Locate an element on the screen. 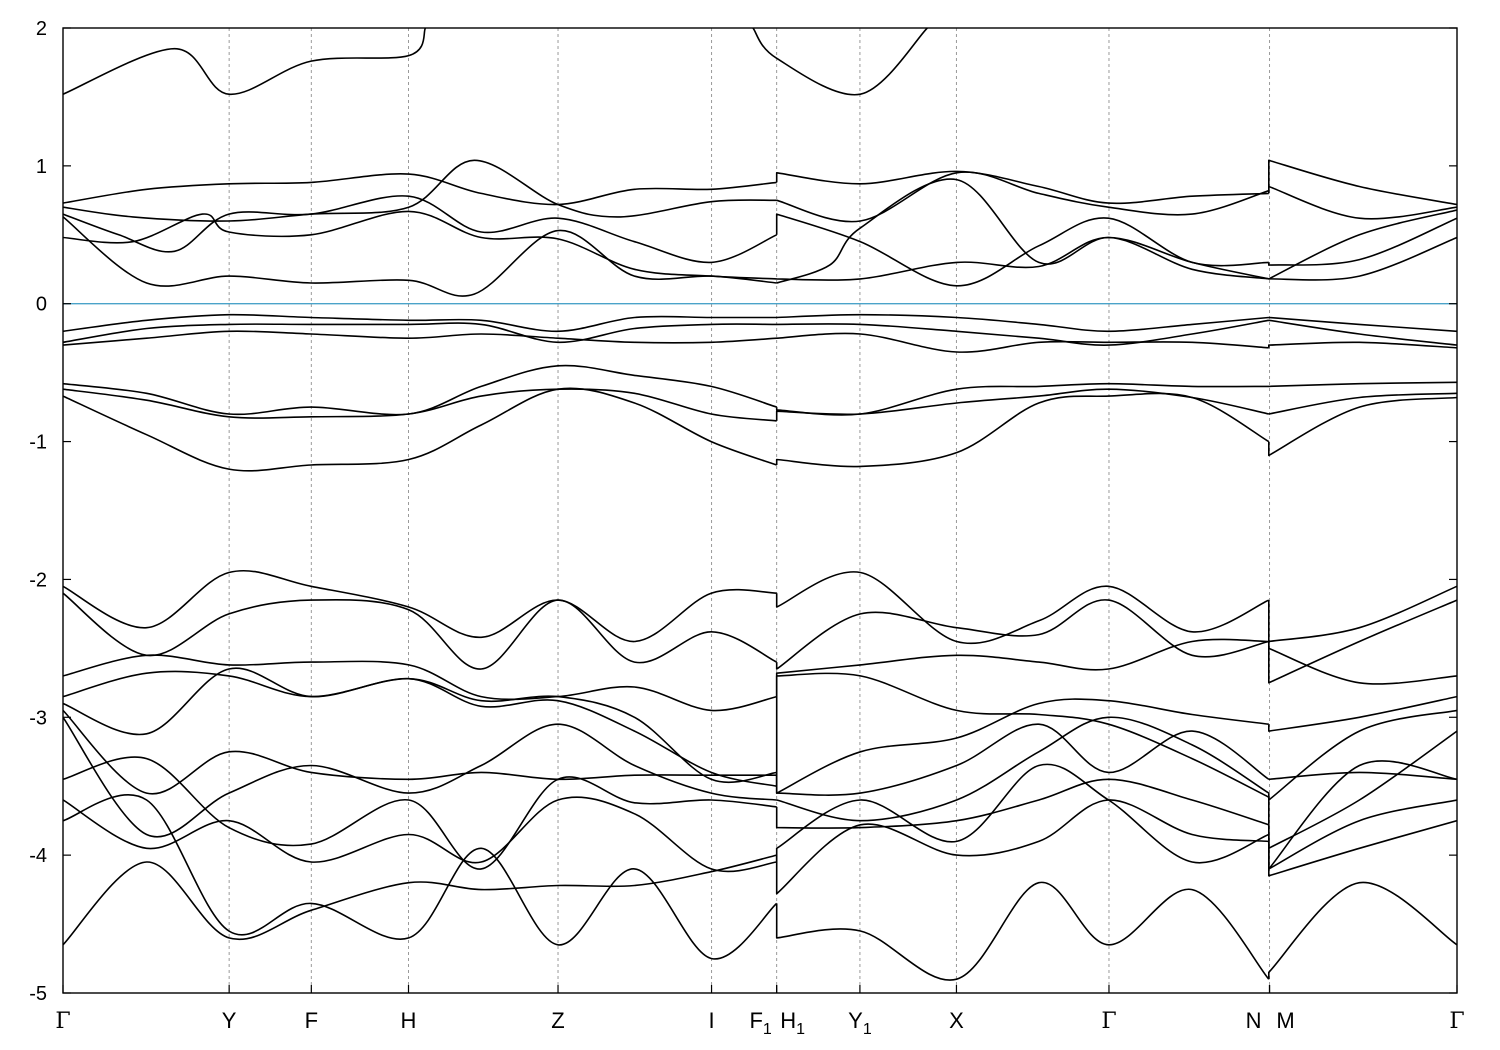  kpoint-label: F1 is located at coordinates (760, 1023).